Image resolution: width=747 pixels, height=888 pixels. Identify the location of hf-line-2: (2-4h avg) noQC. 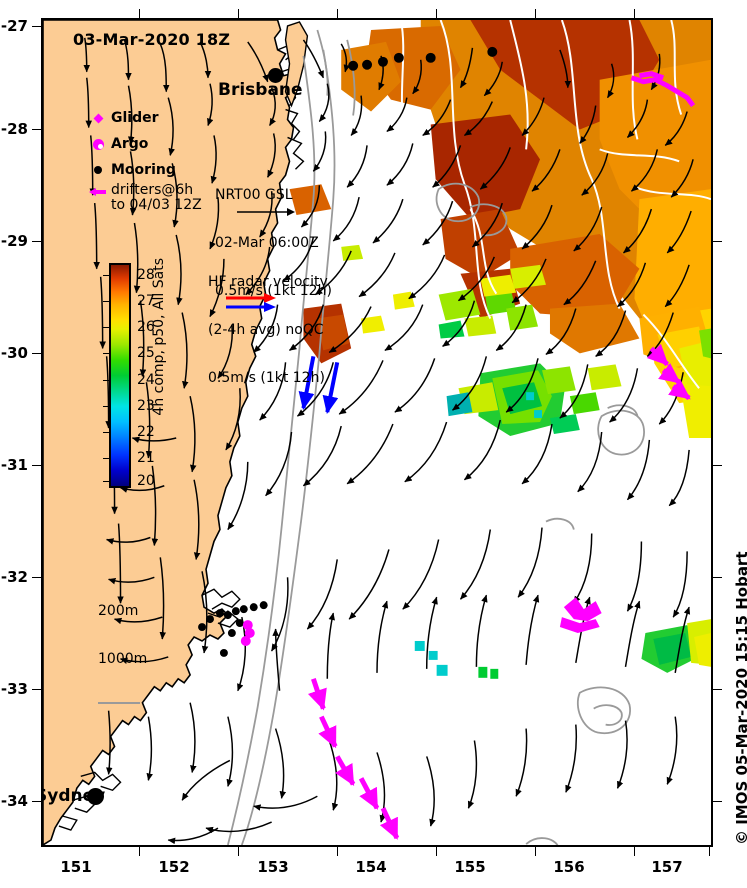
(266, 330).